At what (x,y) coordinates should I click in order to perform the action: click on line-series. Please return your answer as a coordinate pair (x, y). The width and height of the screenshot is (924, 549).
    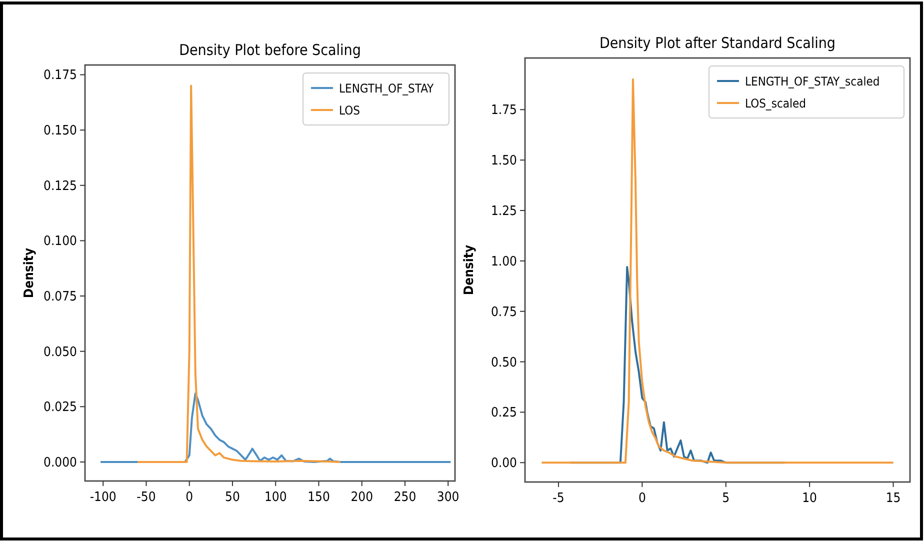
    Looking at the image, I should click on (276, 427).